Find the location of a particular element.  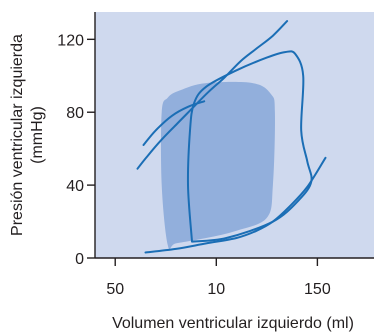

x-tick-label: 10 is located at coordinates (216, 289).